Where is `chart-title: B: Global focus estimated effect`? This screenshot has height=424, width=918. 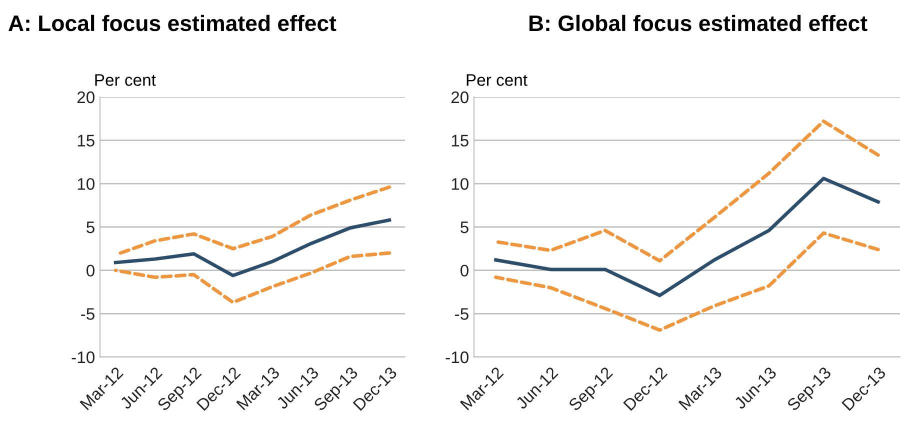 chart-title: B: Global focus estimated effect is located at coordinates (698, 23).